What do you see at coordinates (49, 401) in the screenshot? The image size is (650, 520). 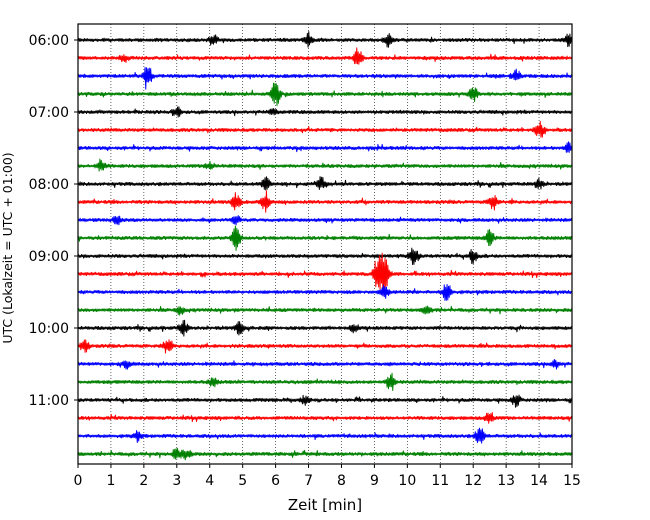 I see `y-tick-label: 11:00` at bounding box center [49, 401].